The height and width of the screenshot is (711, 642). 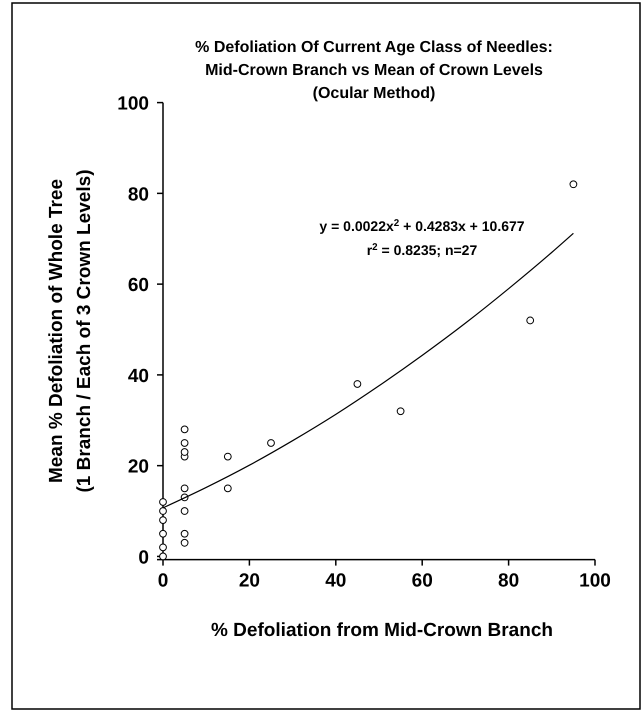 I want to click on x-tick-label: 40, so click(x=335, y=581).